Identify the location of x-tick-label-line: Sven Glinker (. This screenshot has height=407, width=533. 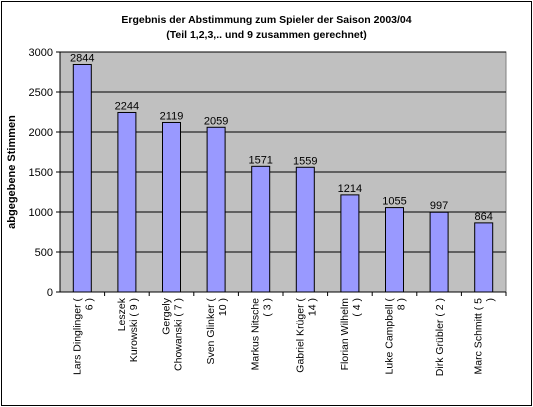
(211, 331).